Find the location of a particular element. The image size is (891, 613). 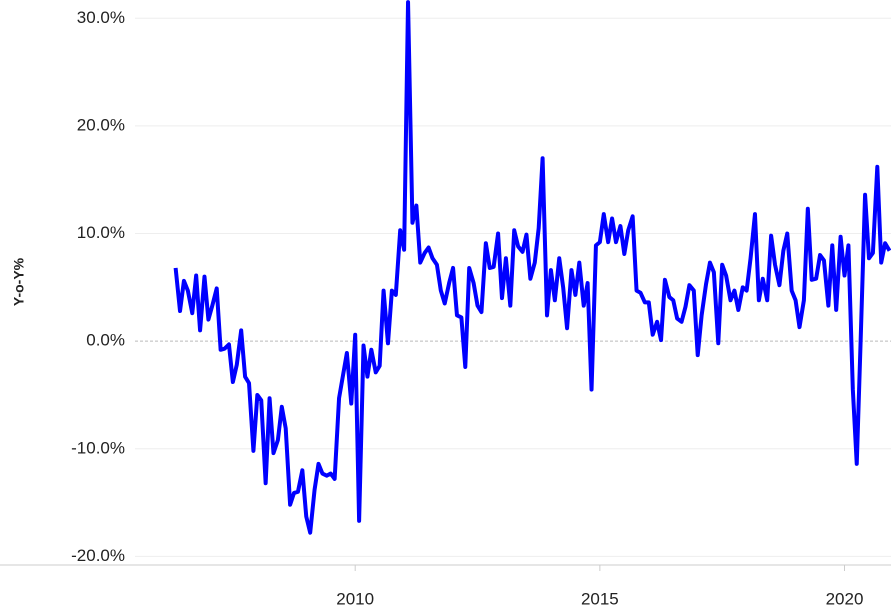

y-tick-label: 0.0% is located at coordinates (105, 340).